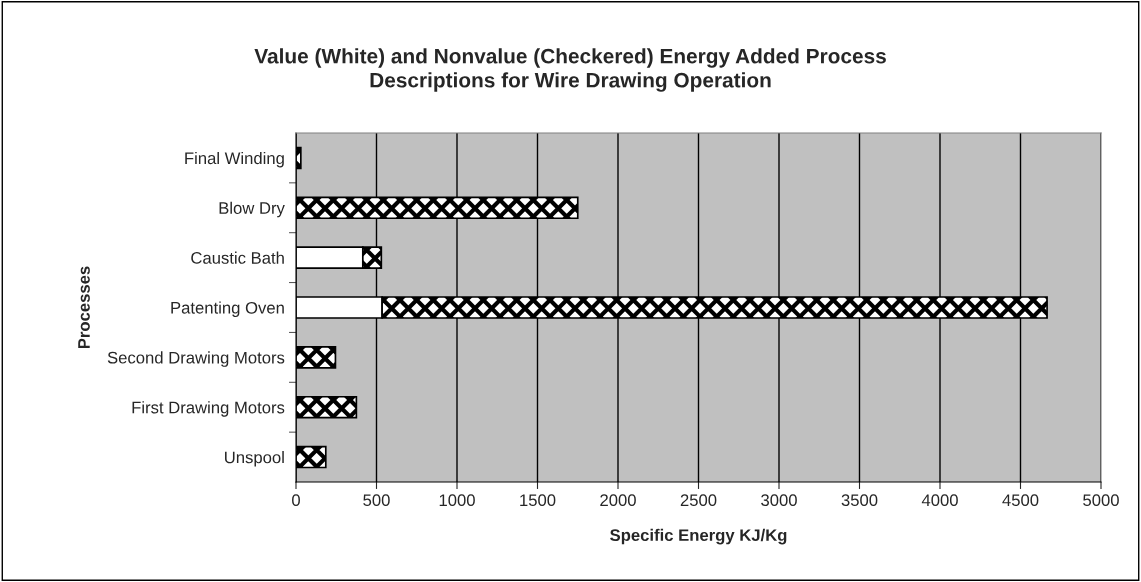  What do you see at coordinates (698, 500) in the screenshot?
I see `x-tick-label: 2500` at bounding box center [698, 500].